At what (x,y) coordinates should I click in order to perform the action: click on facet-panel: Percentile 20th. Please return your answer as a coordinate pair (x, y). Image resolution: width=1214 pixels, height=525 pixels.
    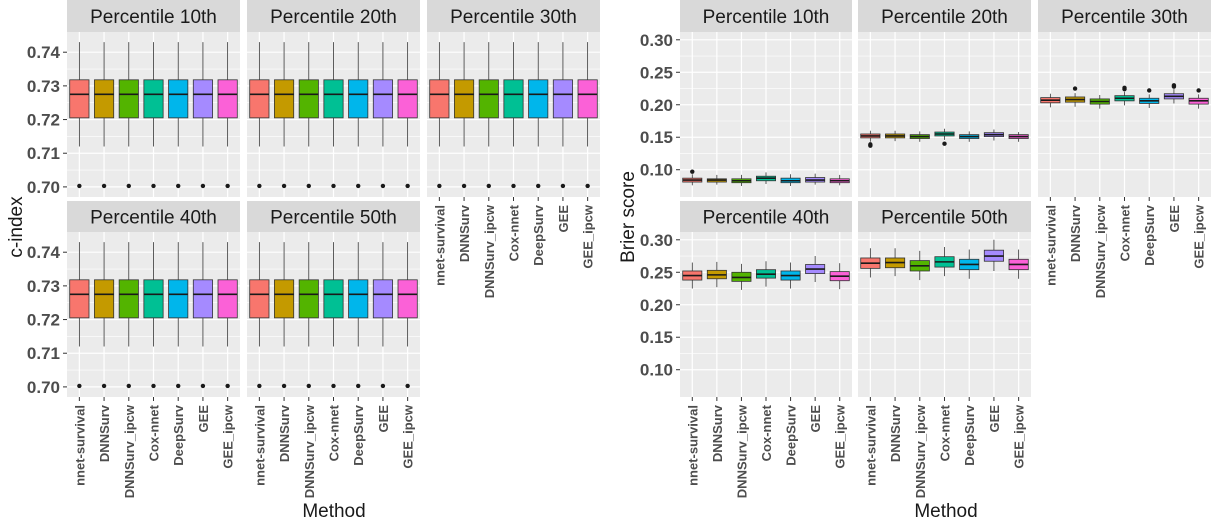
    Looking at the image, I should click on (333, 98).